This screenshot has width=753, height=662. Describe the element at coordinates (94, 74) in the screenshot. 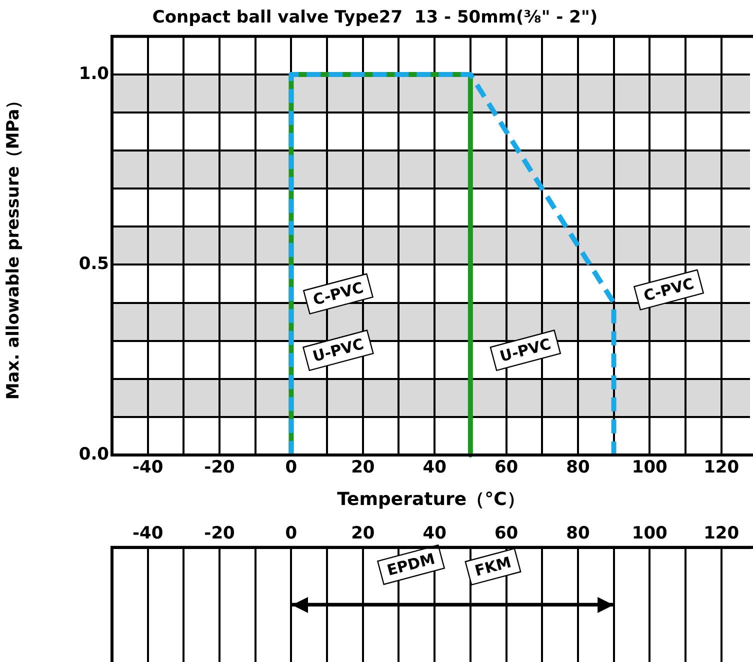

I see `y-tick-label: 1.0` at that location.